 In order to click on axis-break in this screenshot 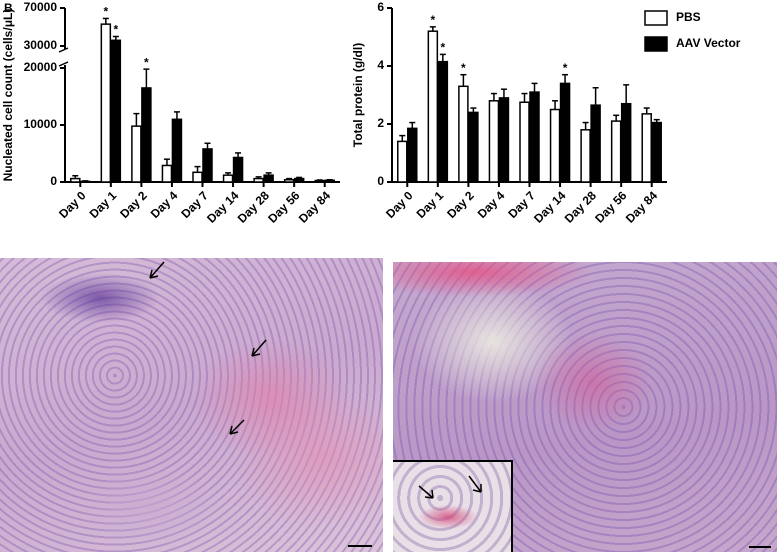, I will do `click(63, 57)`.